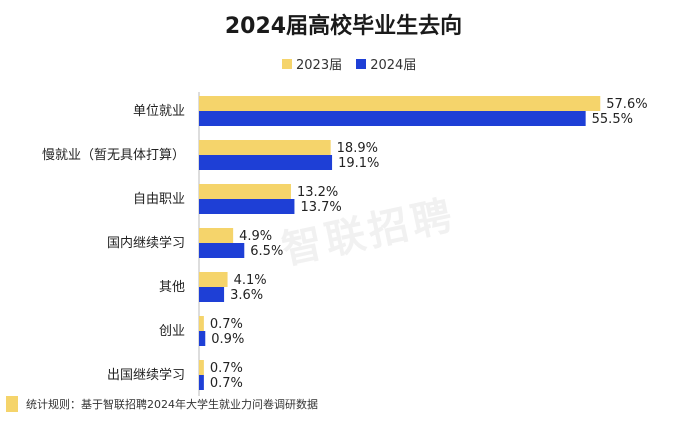  Describe the element at coordinates (612, 119) in the screenshot. I see `data-label: 55.5%` at that location.